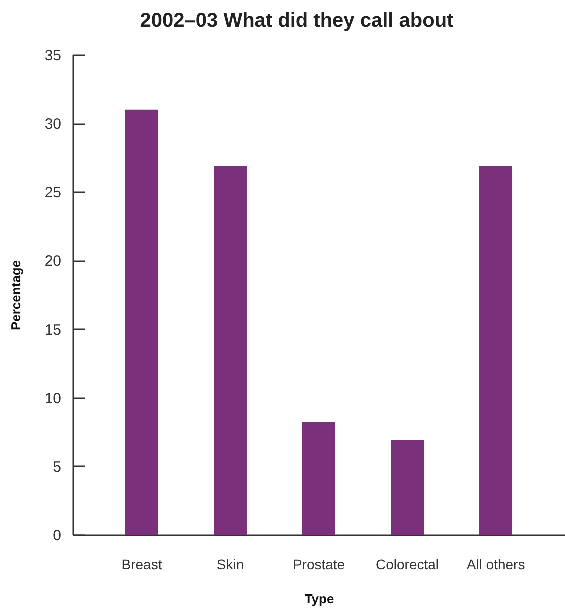 This screenshot has height=608, width=565. I want to click on y-tick-label: 30, so click(53, 125).